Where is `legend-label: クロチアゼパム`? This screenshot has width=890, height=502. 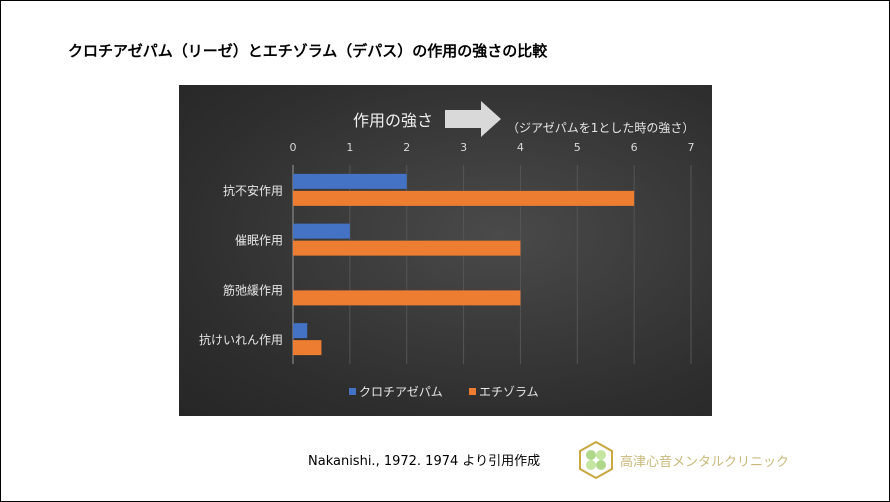
legend-label: クロチアゼパム is located at coordinates (401, 392).